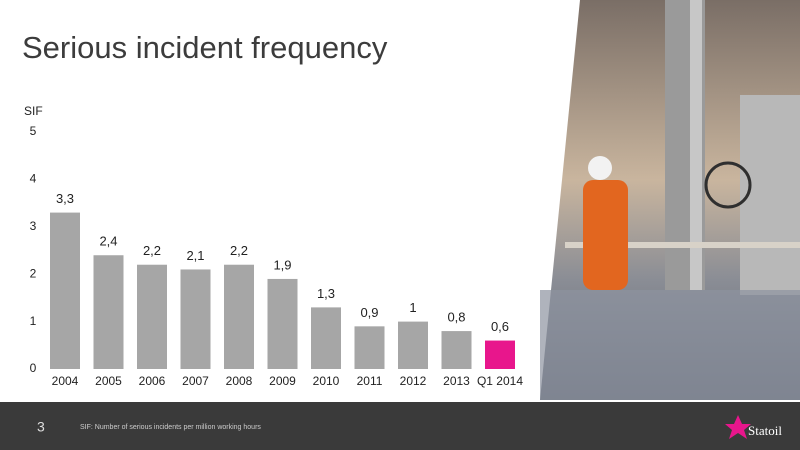 The height and width of the screenshot is (450, 800). What do you see at coordinates (282, 264) in the screenshot?
I see `value-label: 1,9` at bounding box center [282, 264].